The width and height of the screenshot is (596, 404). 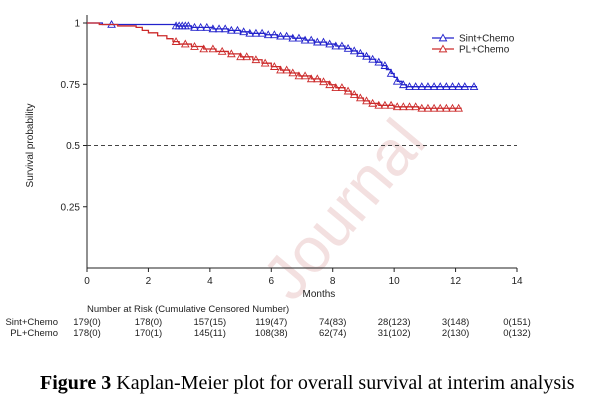 What do you see at coordinates (71, 207) in the screenshot?
I see `y-tick-label: 0.25` at bounding box center [71, 207].